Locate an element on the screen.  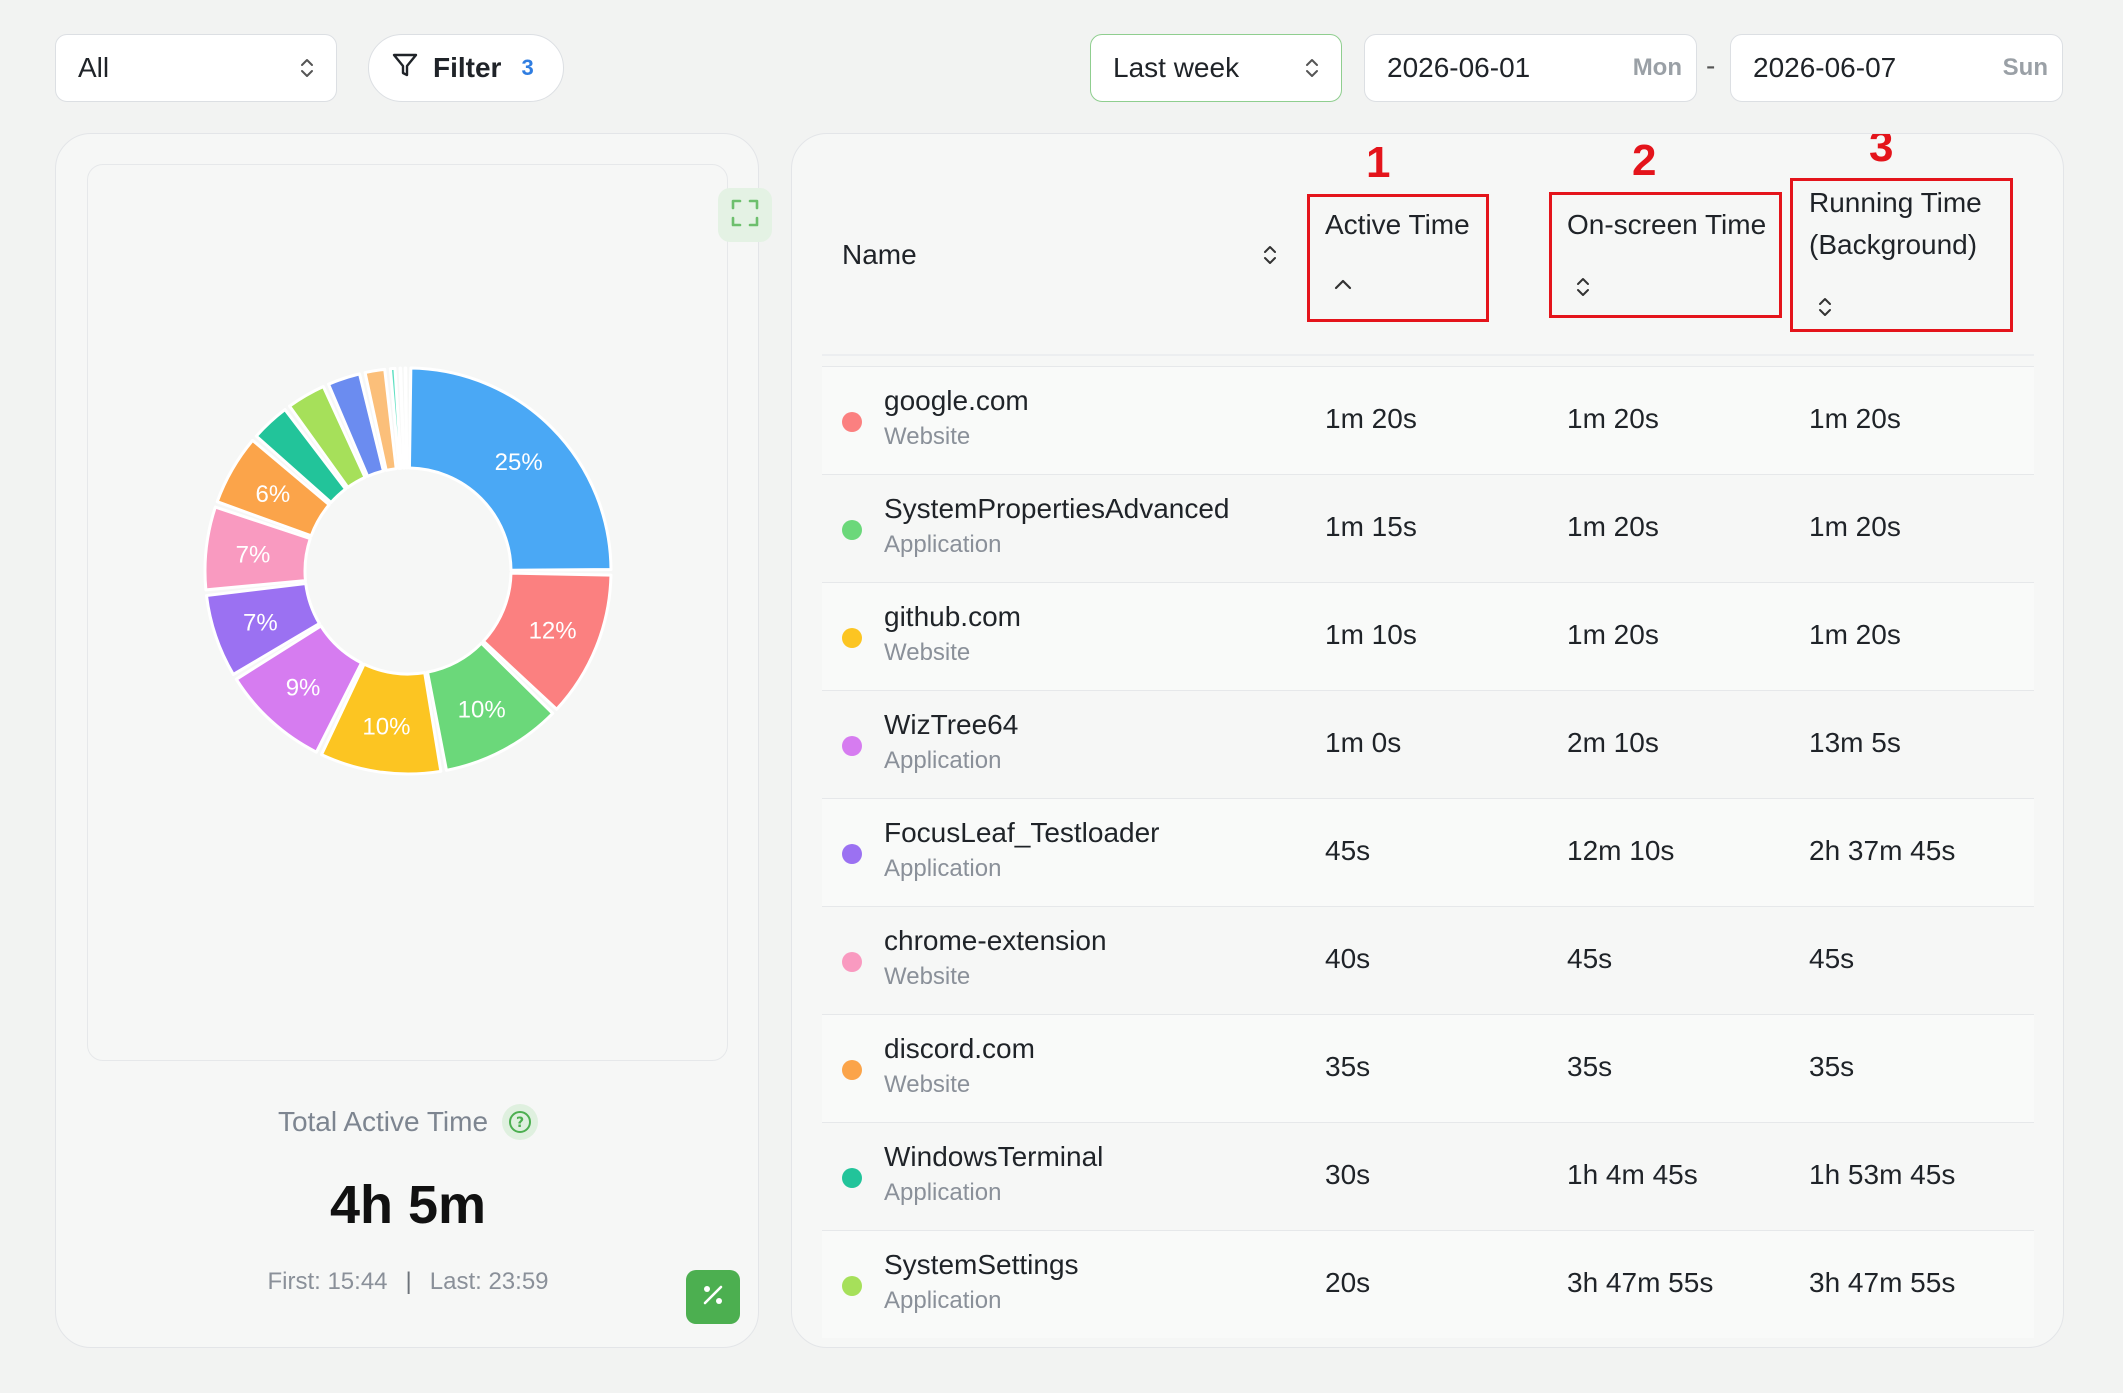
row-name: github.com is located at coordinates (952, 616).